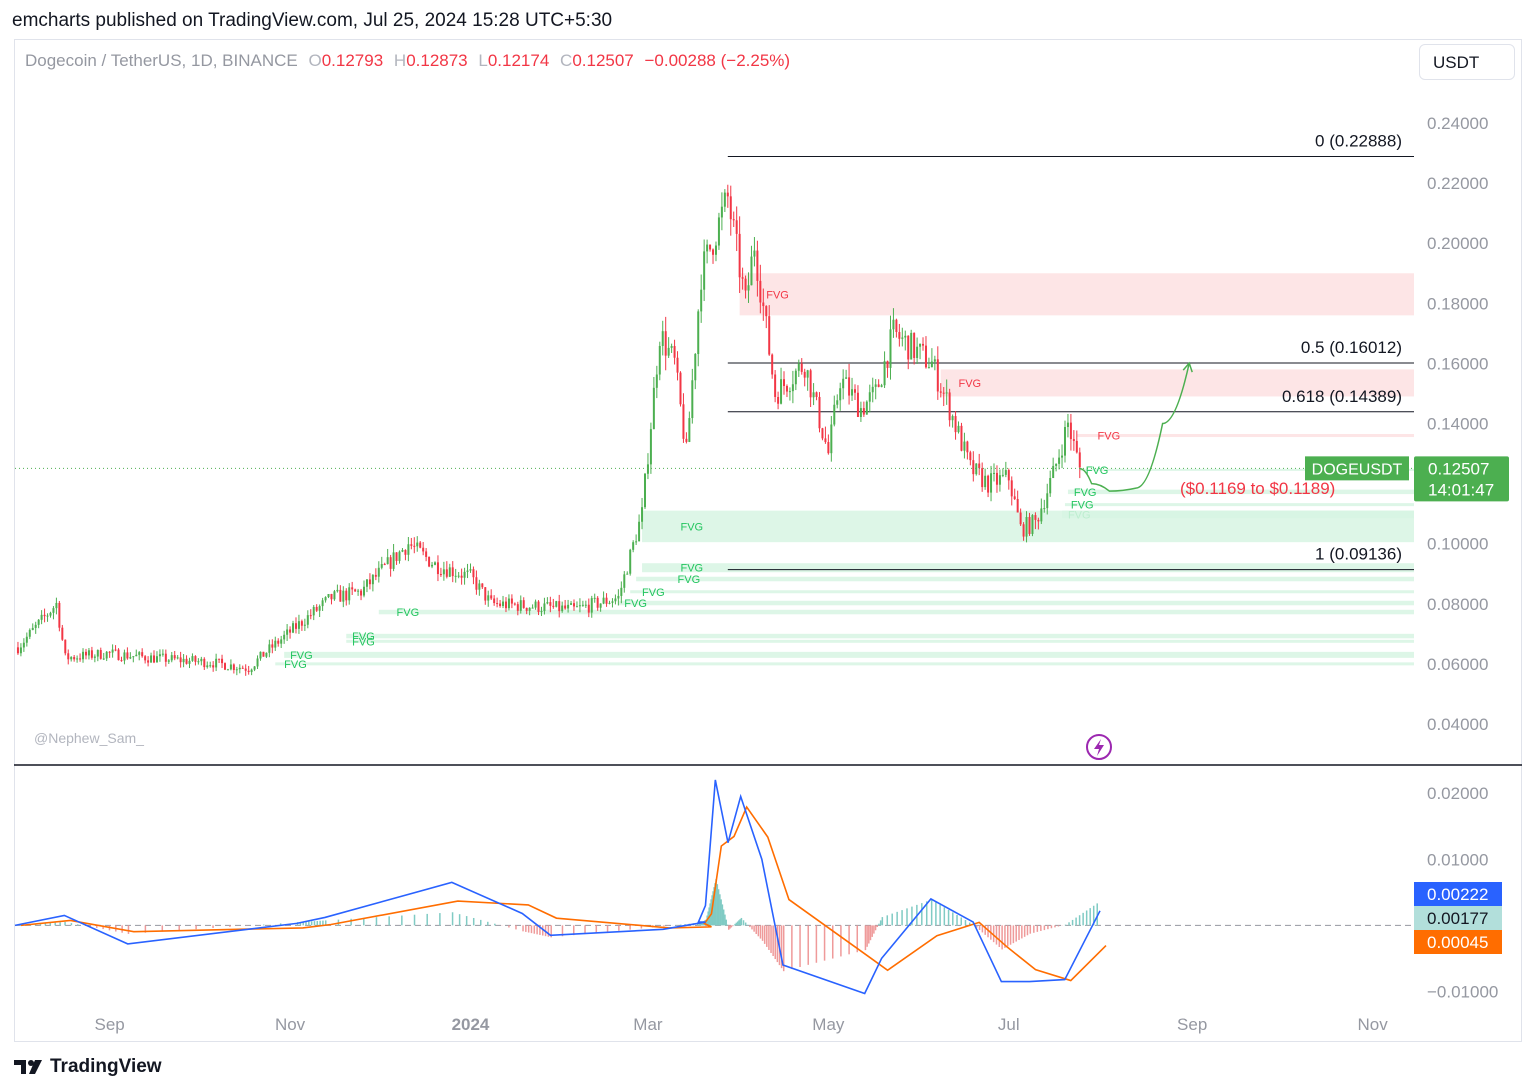  What do you see at coordinates (400, 60) in the screenshot?
I see `high-key: H` at bounding box center [400, 60].